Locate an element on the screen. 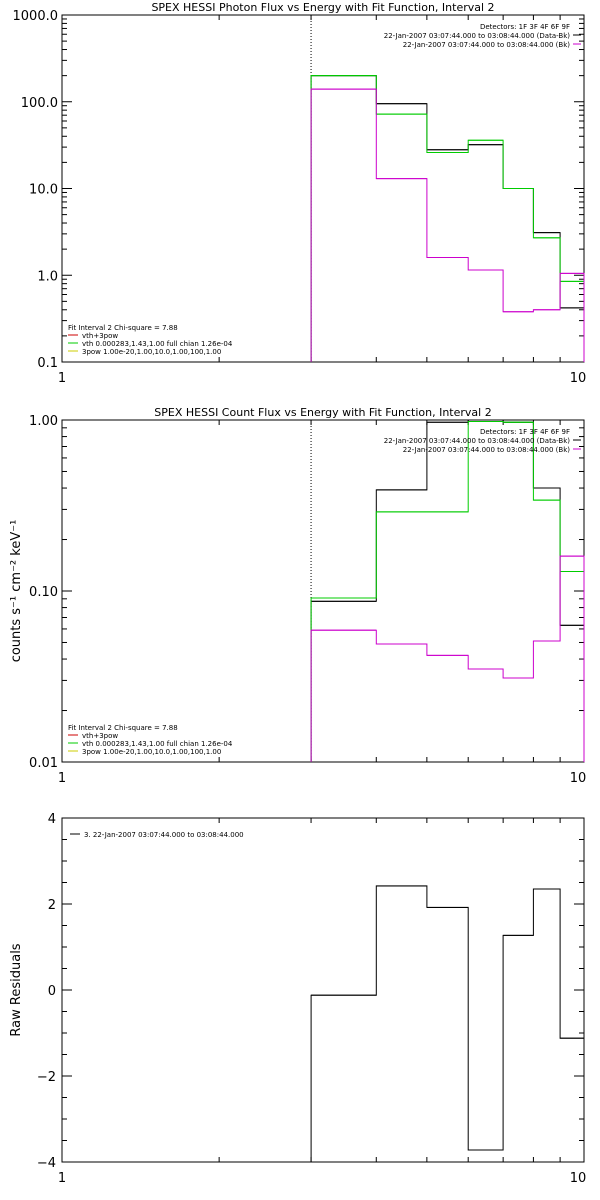 This screenshot has height=1200, width=600. y-tick-label: −2 is located at coordinates (46, 1077).